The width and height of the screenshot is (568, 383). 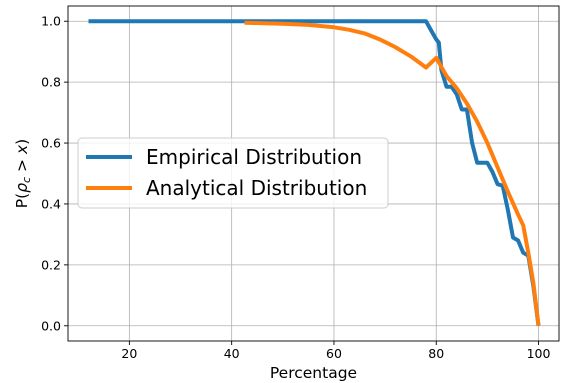 I want to click on y-axis-label-suffix: ), so click(x=22, y=142).